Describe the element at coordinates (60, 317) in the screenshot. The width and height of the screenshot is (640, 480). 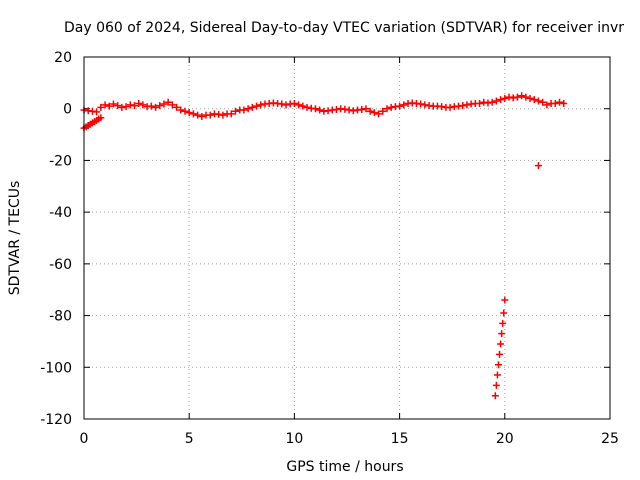
I see `y-tick-label: -80` at that location.